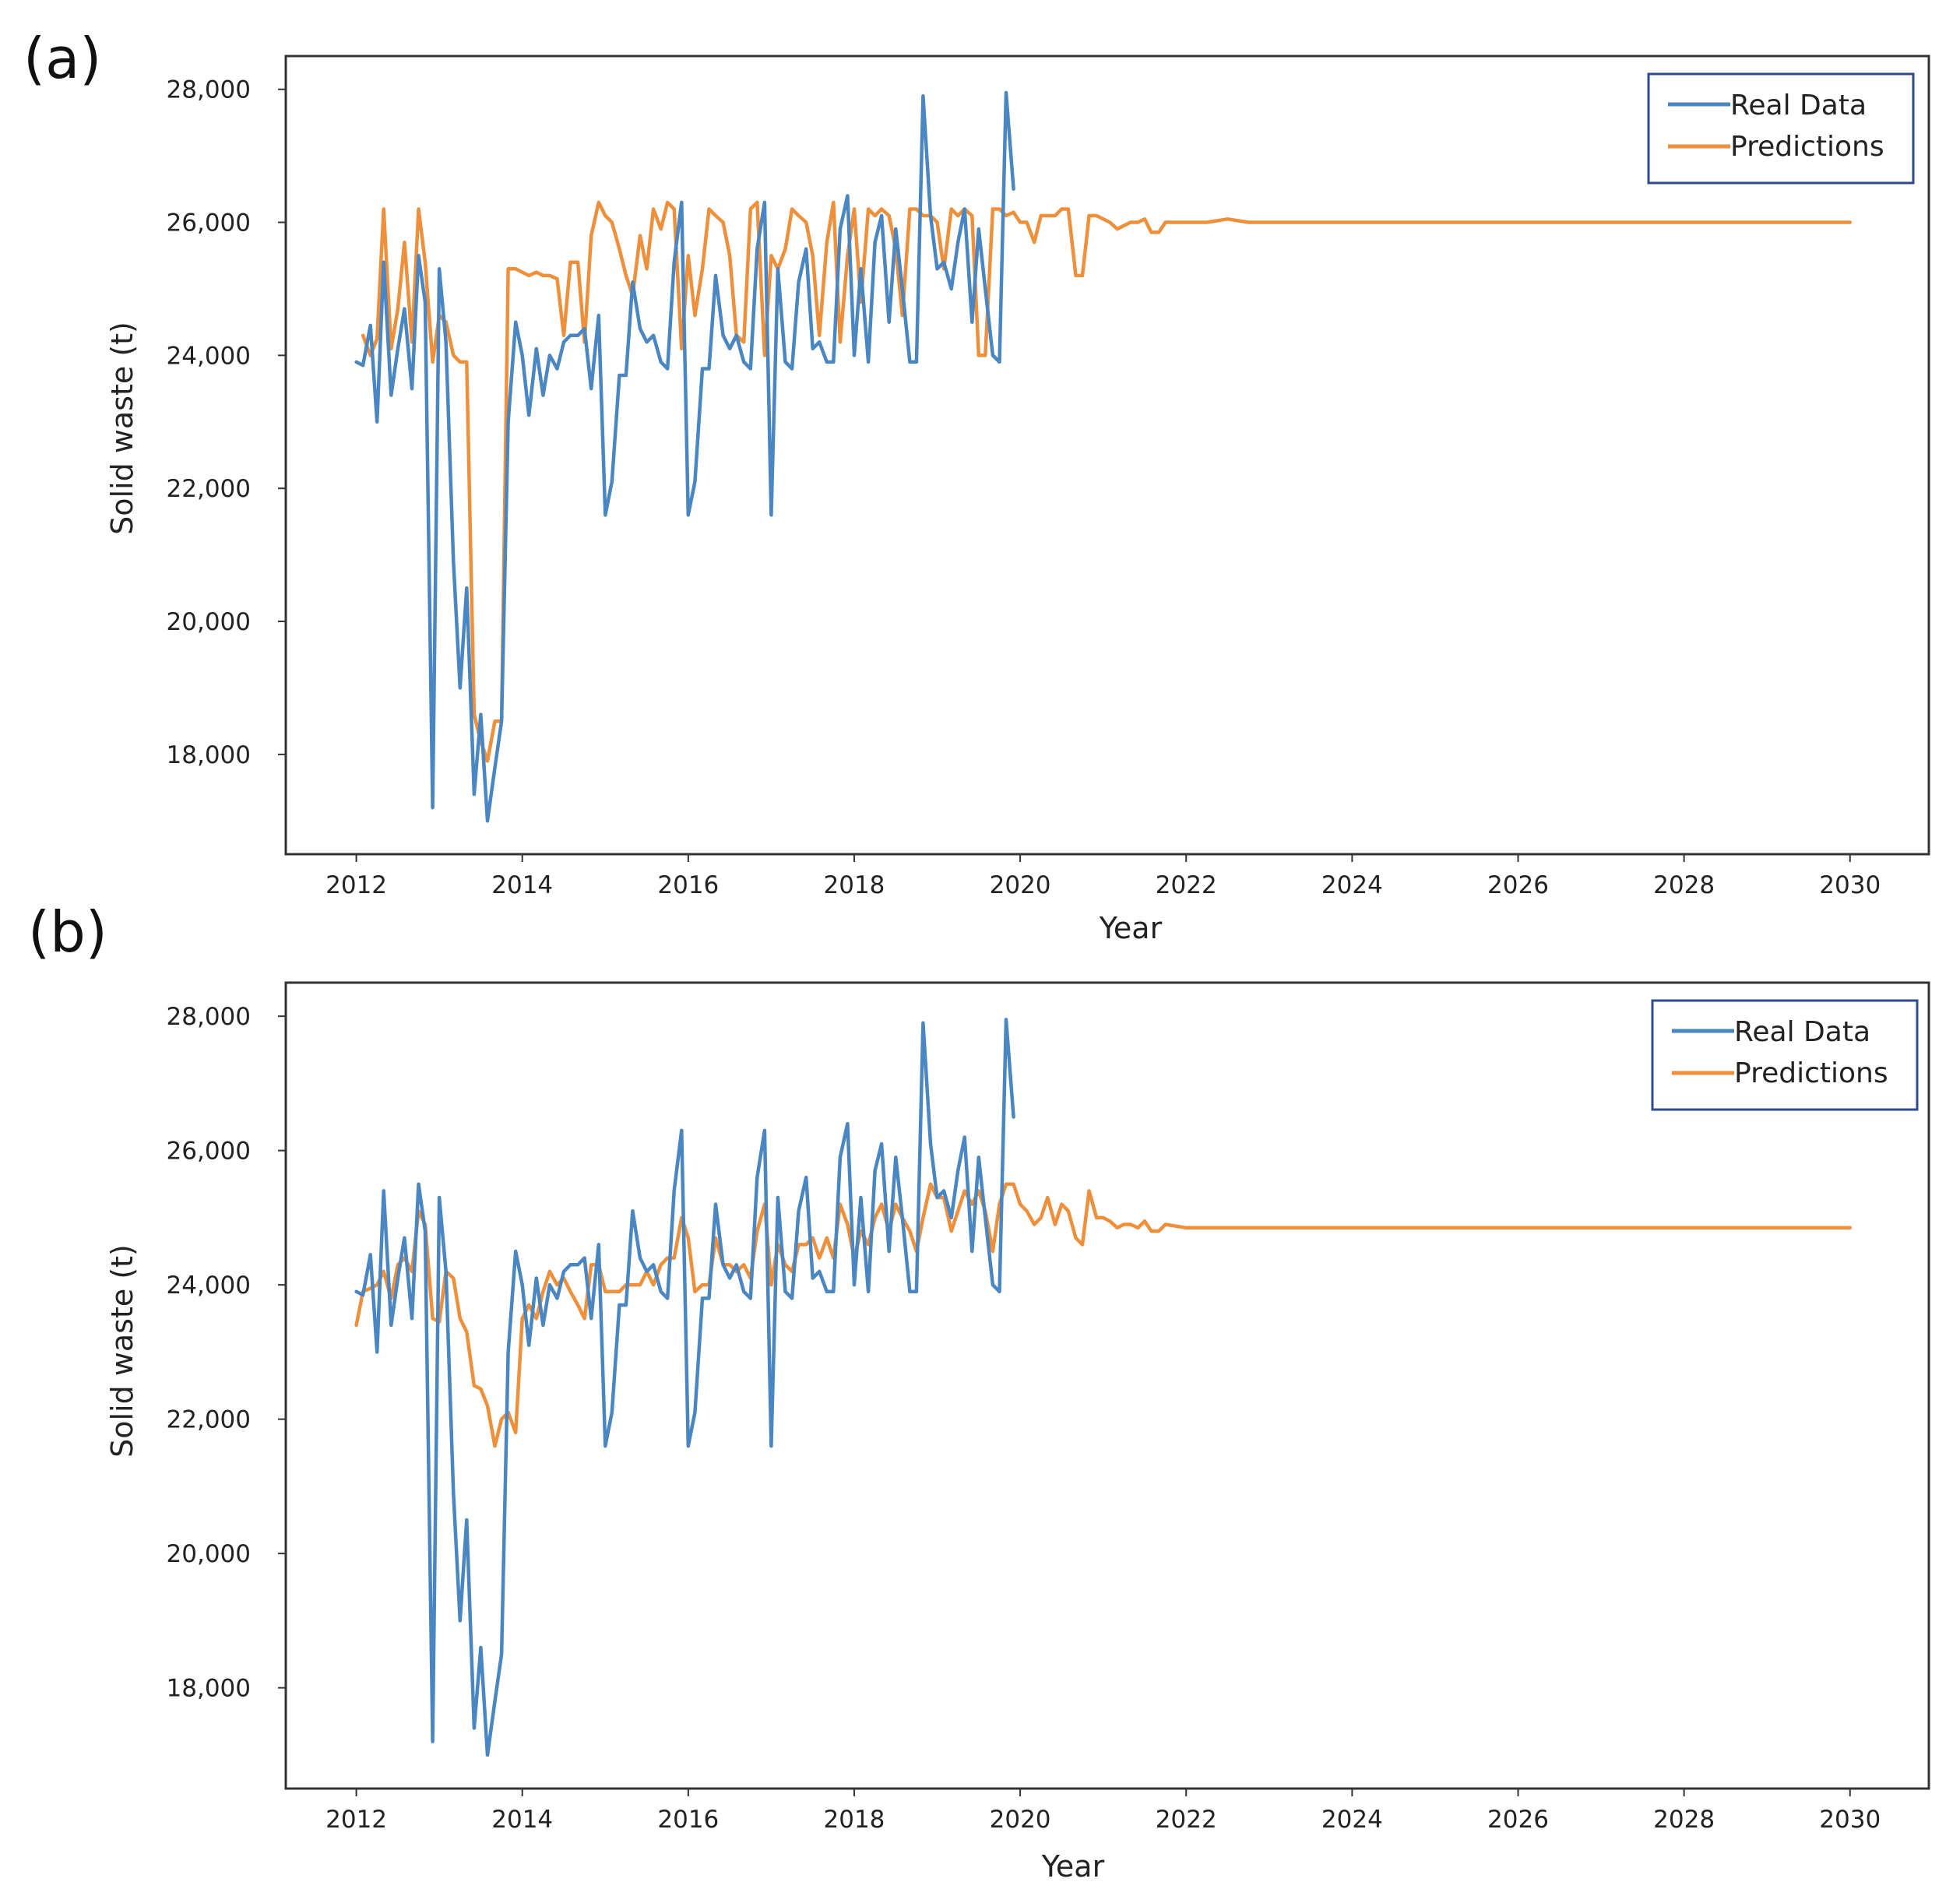 This screenshot has width=1960, height=1889. What do you see at coordinates (1131, 928) in the screenshot?
I see `x-axis-title-a: Year` at bounding box center [1131, 928].